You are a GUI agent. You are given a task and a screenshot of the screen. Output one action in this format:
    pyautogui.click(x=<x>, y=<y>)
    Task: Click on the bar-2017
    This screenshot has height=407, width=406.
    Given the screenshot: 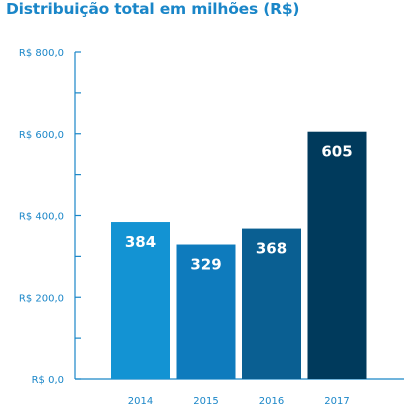 What is the action you would take?
    pyautogui.click(x=337, y=255)
    